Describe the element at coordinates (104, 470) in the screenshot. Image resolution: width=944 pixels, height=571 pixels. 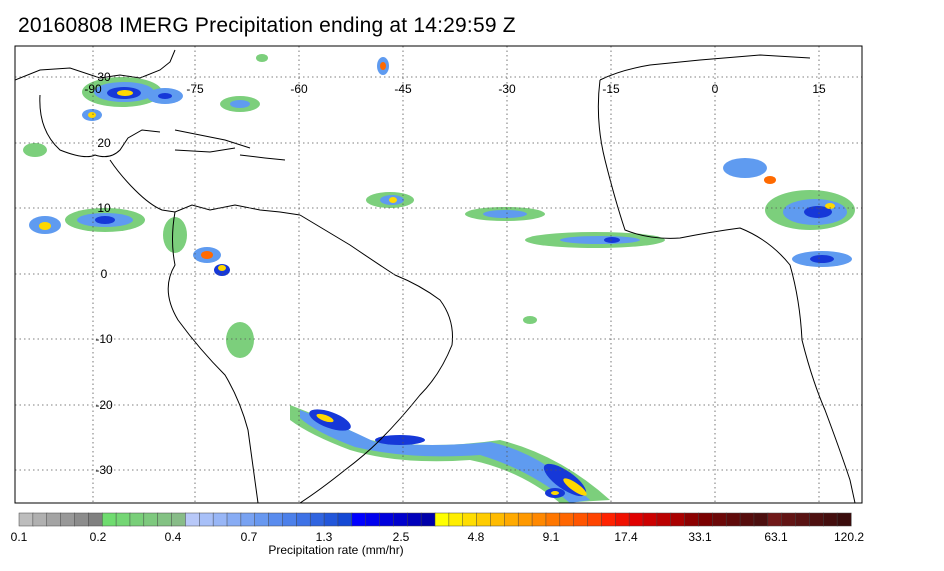
I see `lat-label: -30` at that location.